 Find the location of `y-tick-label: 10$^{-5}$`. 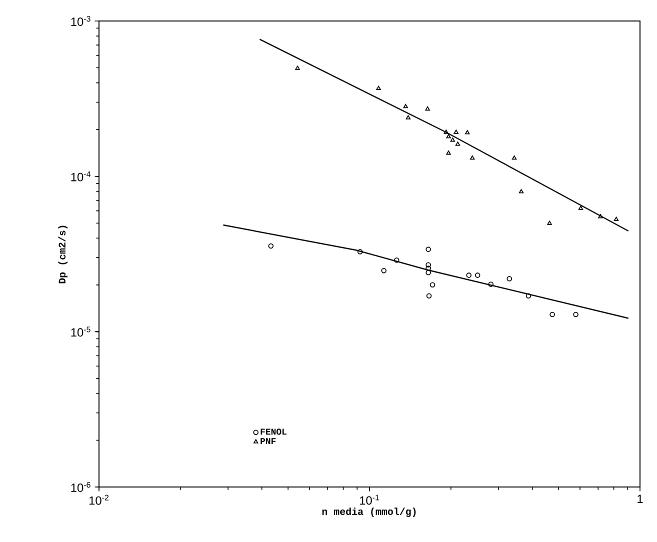

y-tick-label: 10$^{-5}$ is located at coordinates (80, 331).